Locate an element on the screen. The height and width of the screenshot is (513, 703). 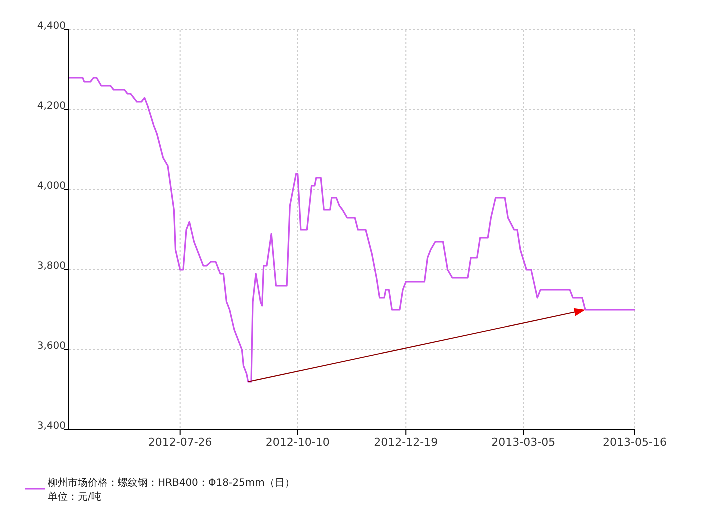
y-tick-label: 3,600 is located at coordinates (51, 346).